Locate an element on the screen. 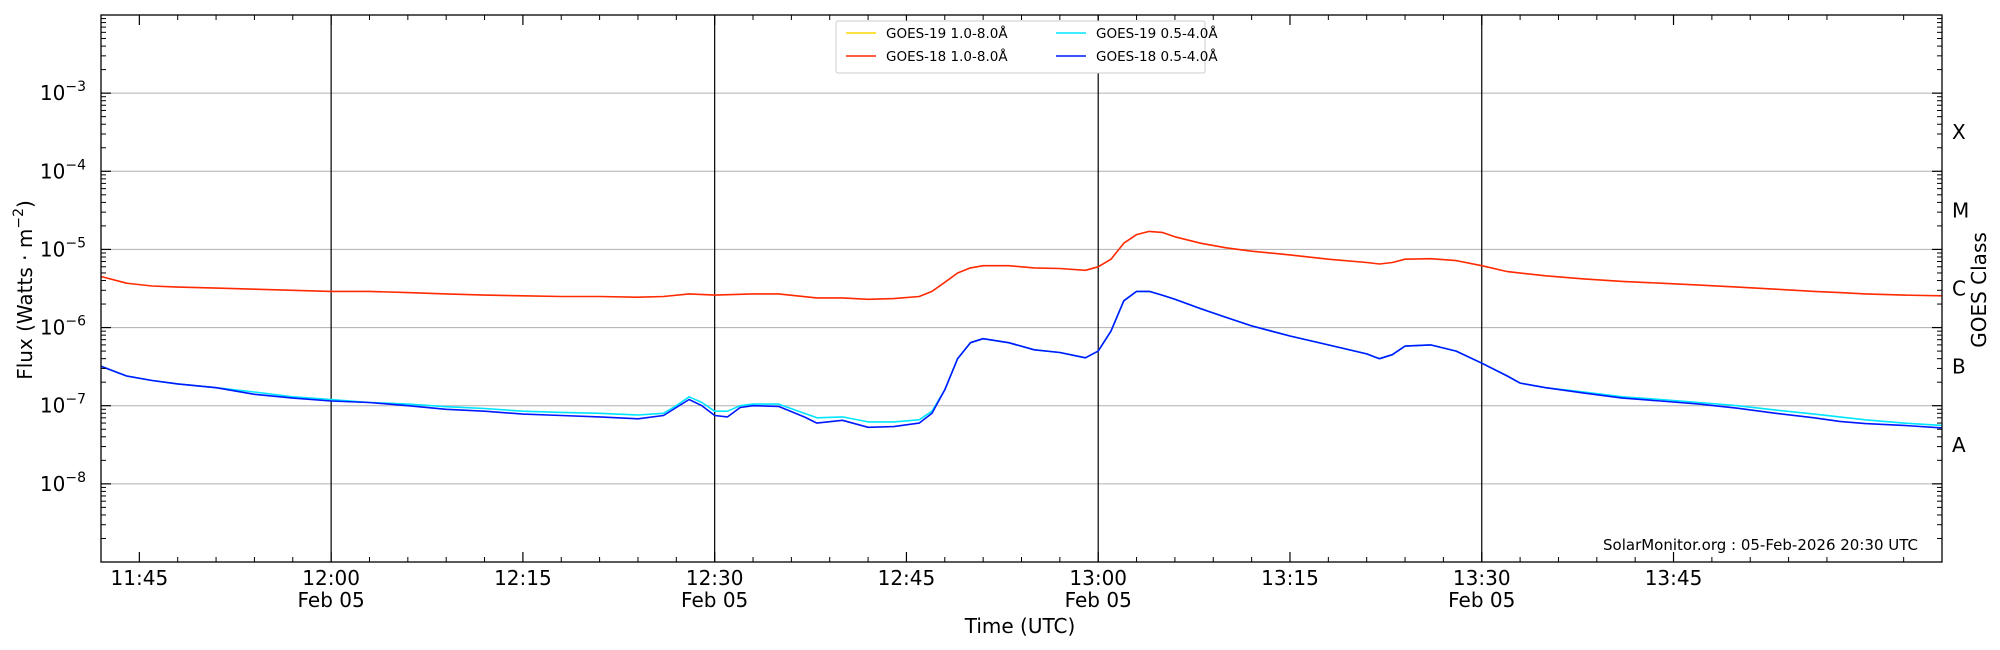 The image size is (2000, 650). credit-text: SolarMonitor.org : 05-Feb-2026 20:30 UTC is located at coordinates (1760, 545).